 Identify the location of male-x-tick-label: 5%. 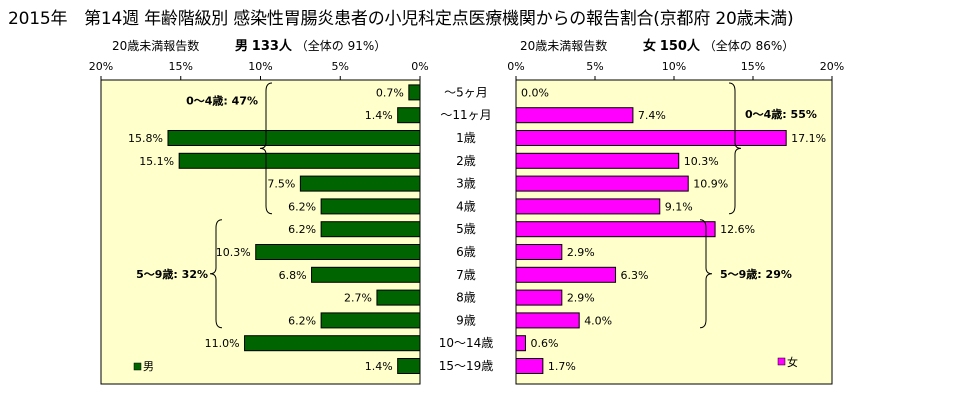
(340, 66).